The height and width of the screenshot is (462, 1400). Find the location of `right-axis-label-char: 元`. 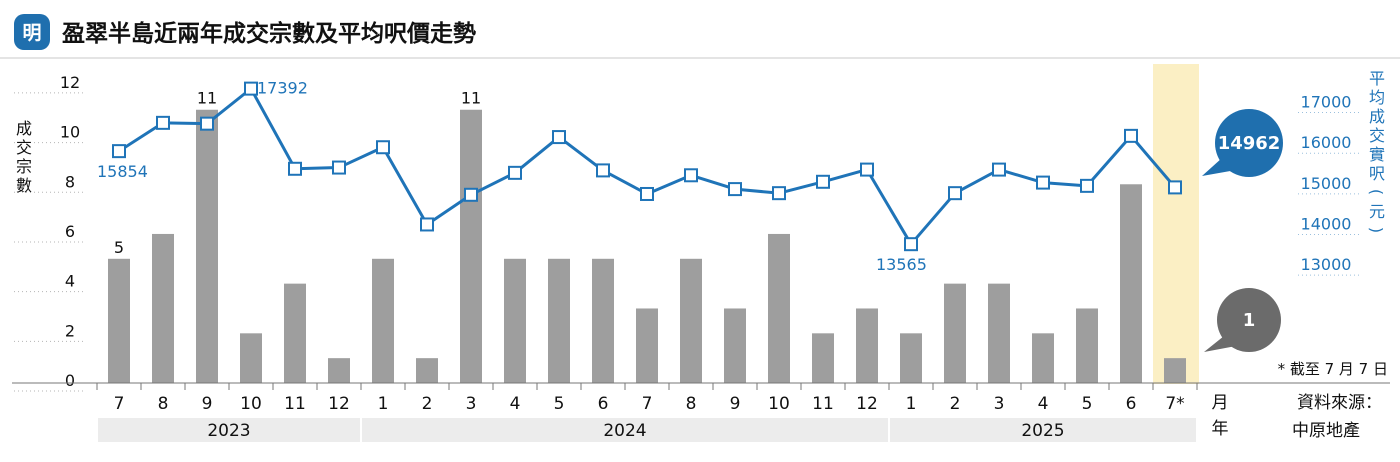

right-axis-label-char: 元 is located at coordinates (1377, 211).